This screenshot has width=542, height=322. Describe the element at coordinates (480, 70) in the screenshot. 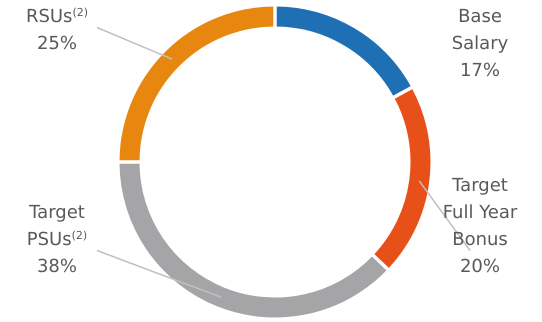

I see `data-label: 17%` at that location.